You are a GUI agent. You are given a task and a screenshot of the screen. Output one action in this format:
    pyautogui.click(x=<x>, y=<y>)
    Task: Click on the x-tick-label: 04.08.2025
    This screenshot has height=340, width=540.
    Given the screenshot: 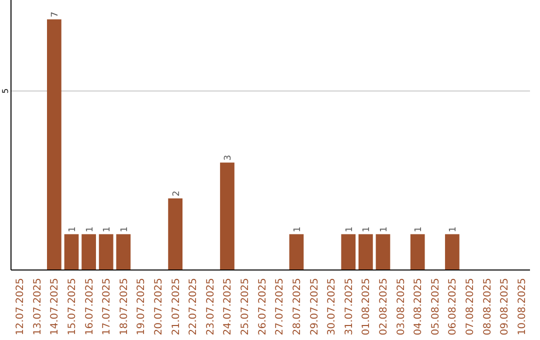 What is the action you would take?
    pyautogui.click(x=418, y=307)
    